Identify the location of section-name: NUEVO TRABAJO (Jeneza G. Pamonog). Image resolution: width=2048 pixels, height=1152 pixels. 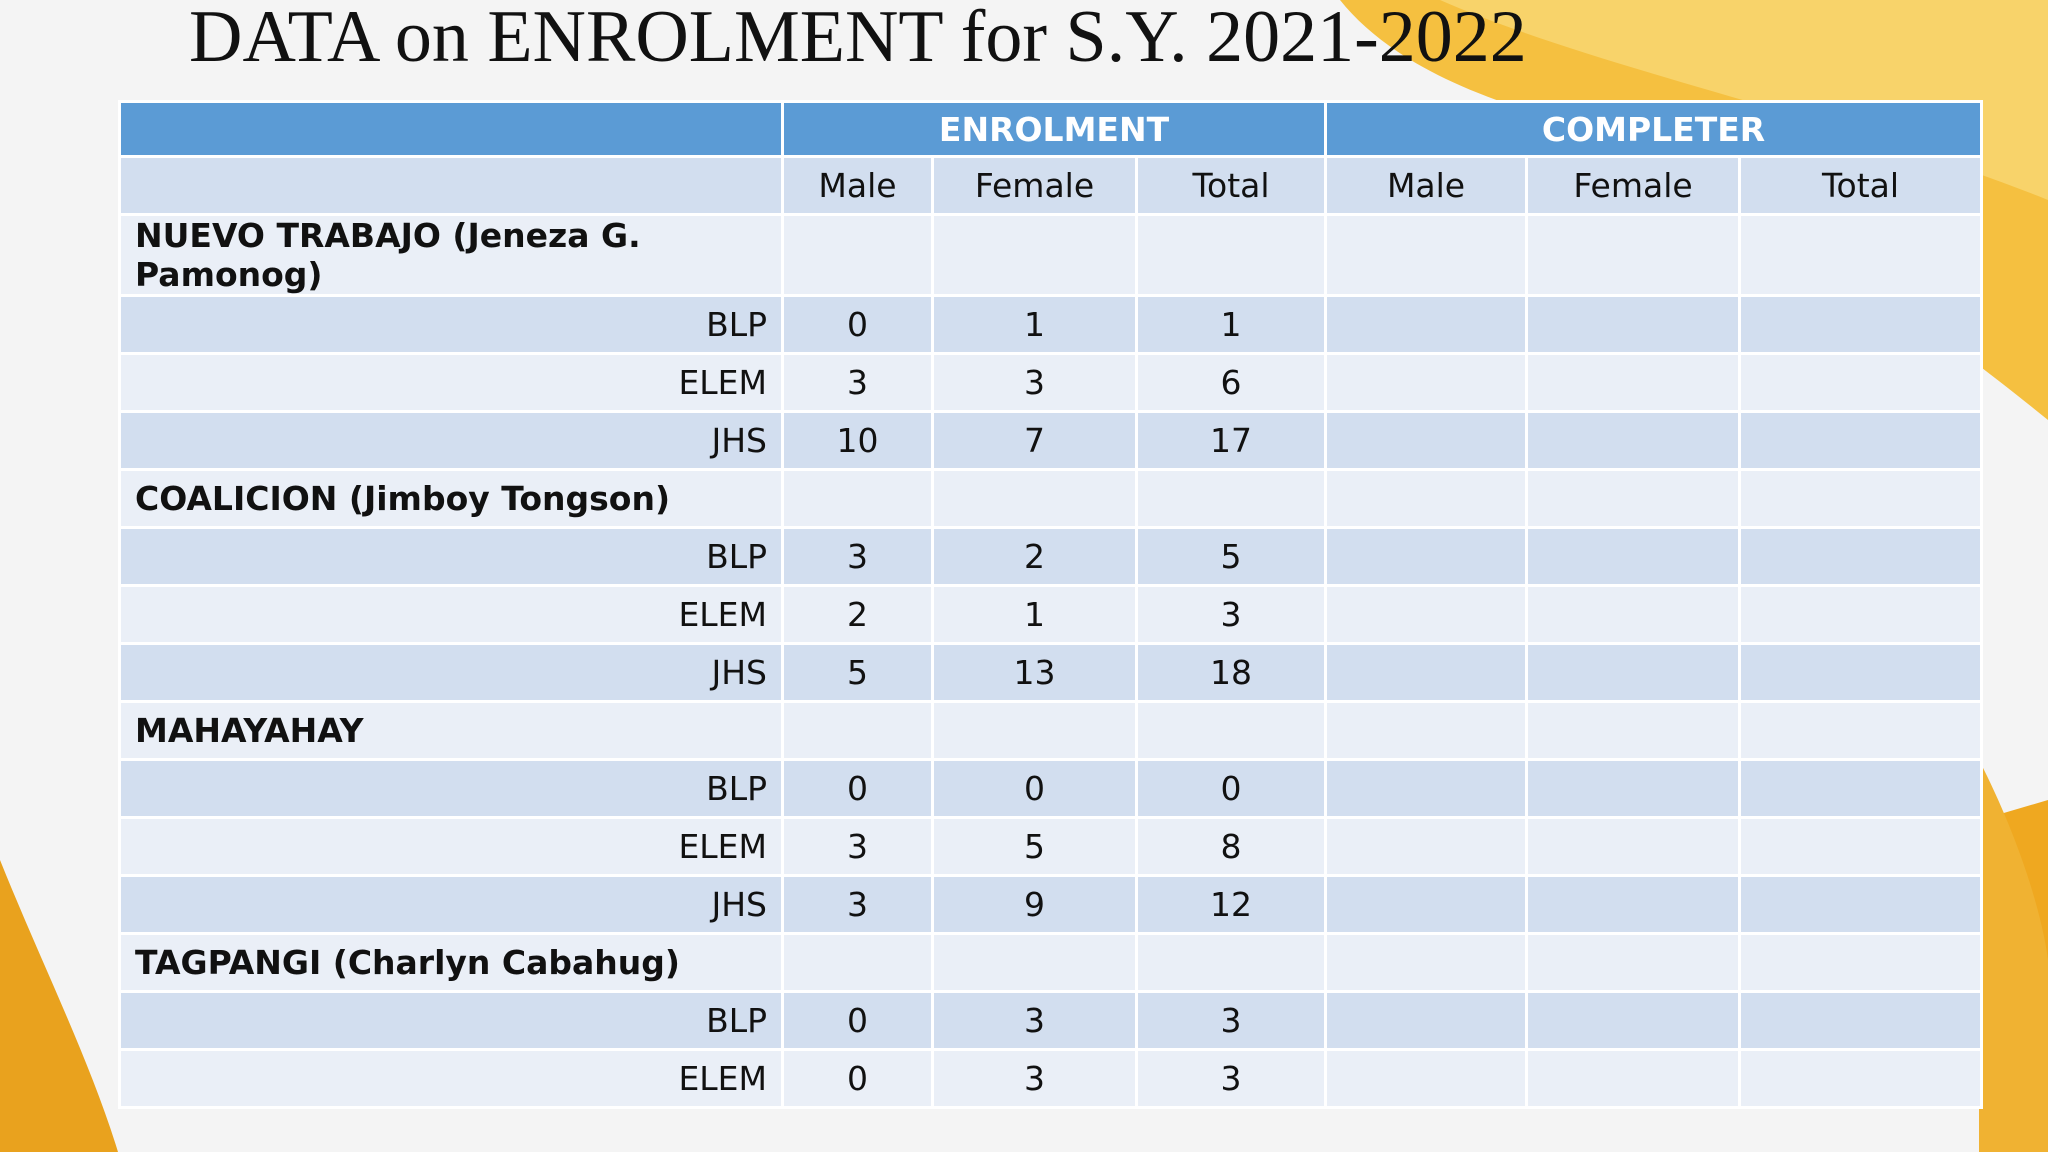
(451, 255).